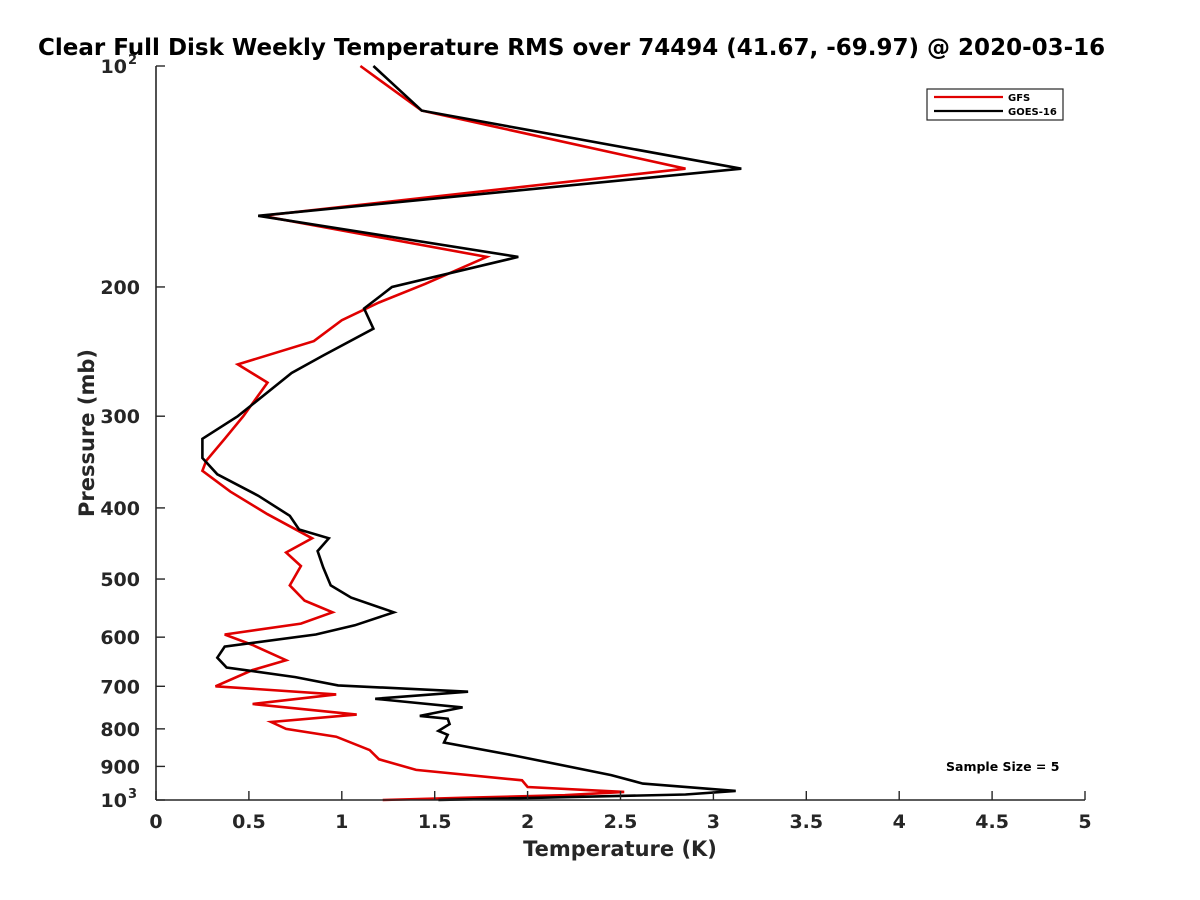  I want to click on y-tick-label: 200, so click(120, 288).